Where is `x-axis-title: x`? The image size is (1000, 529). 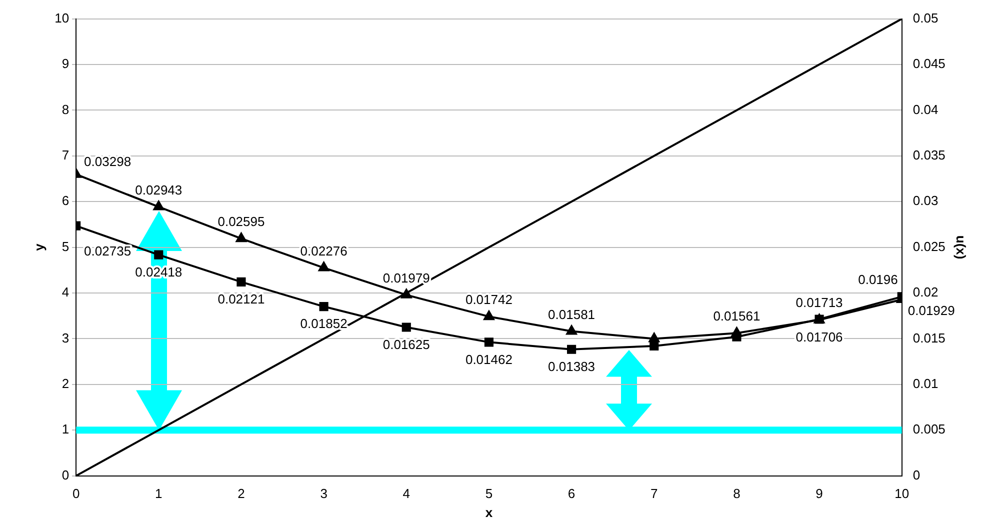 x-axis-title: x is located at coordinates (489, 512).